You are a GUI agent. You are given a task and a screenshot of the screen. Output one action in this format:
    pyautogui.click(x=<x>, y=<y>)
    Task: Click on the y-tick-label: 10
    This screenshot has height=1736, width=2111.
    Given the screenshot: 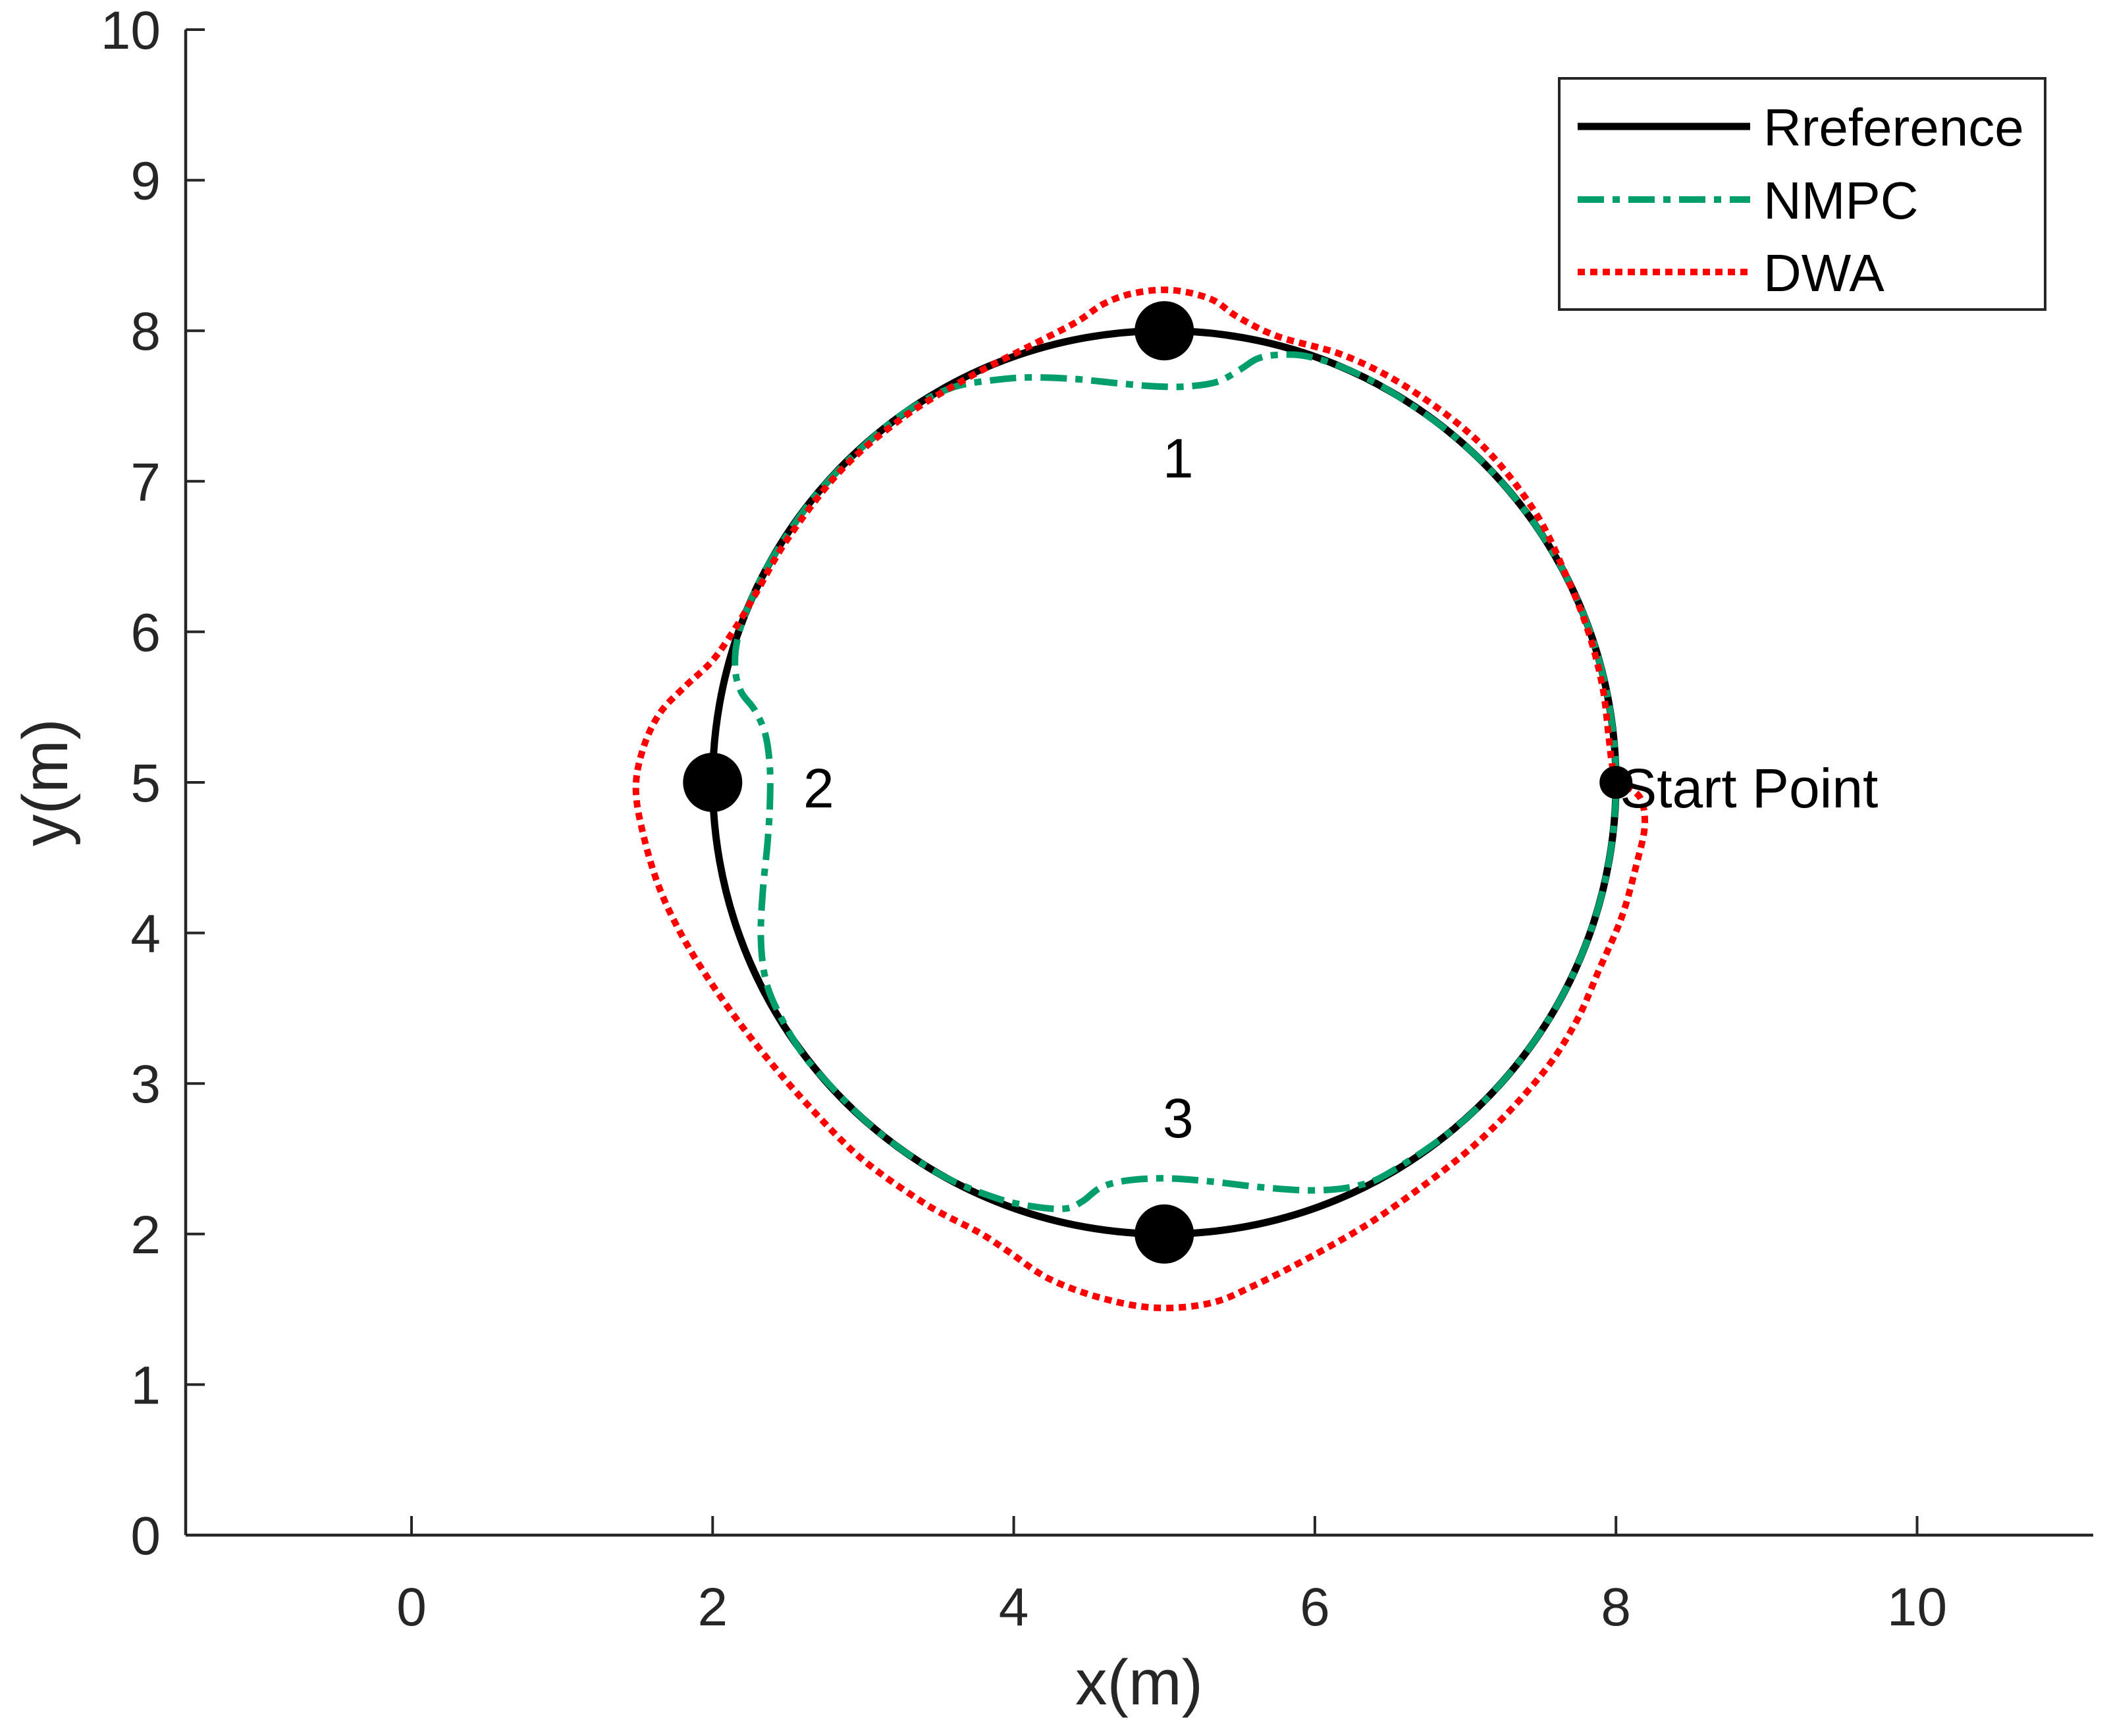 What is the action you would take?
    pyautogui.click(x=131, y=31)
    